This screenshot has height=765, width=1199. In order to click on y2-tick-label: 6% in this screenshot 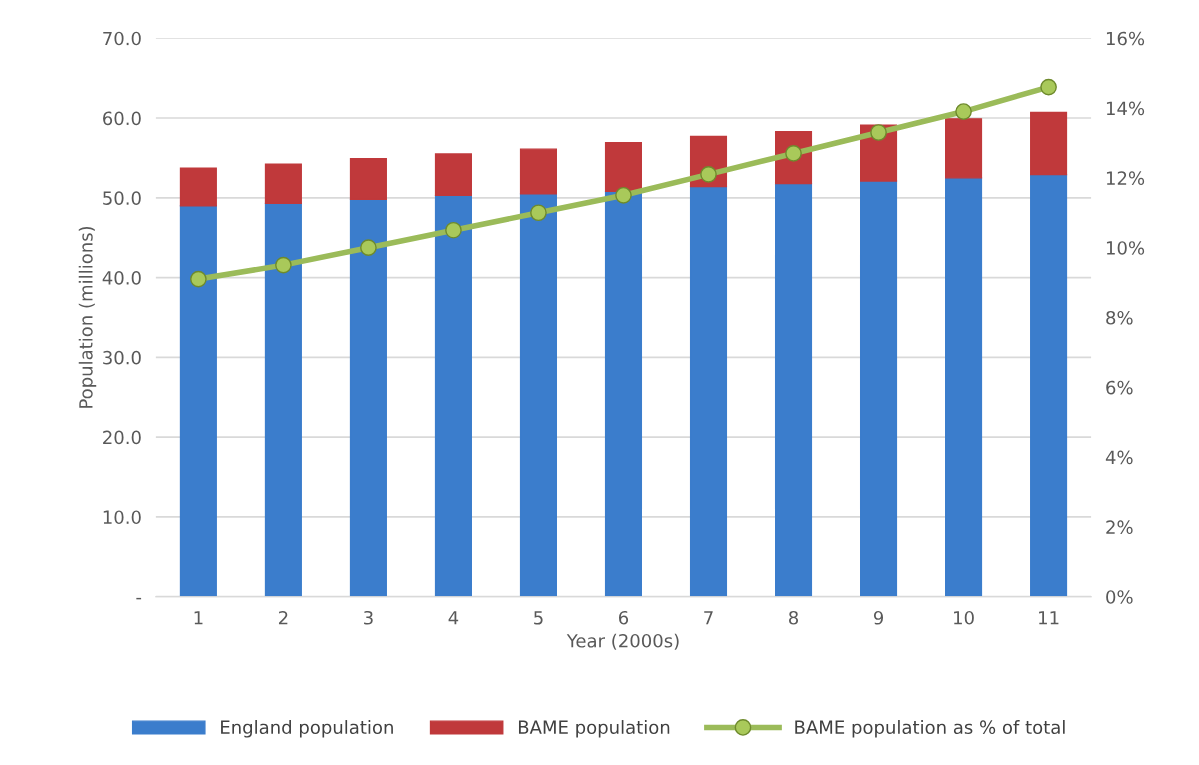, I will do `click(1119, 387)`.